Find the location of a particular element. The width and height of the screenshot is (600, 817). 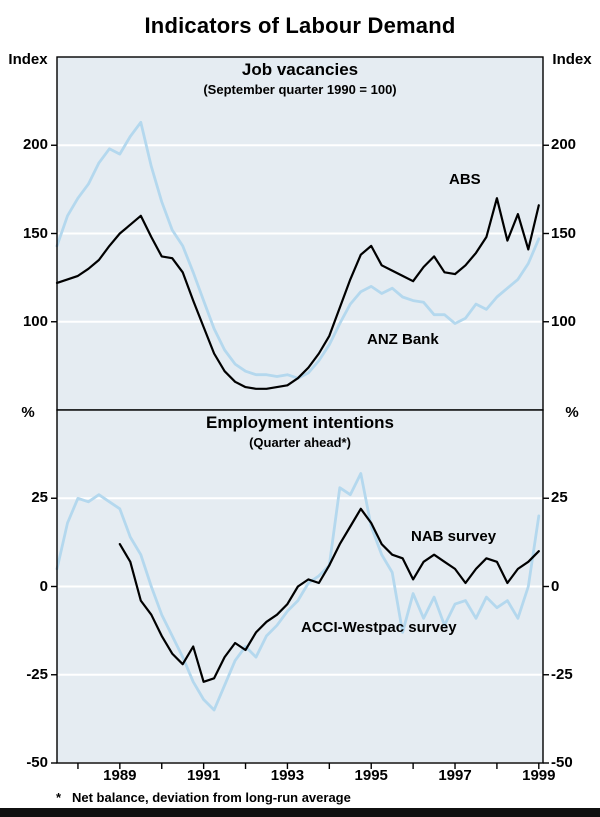

series-label-acci-westpac-survey: ACCI-Westpac survey is located at coordinates (379, 627).